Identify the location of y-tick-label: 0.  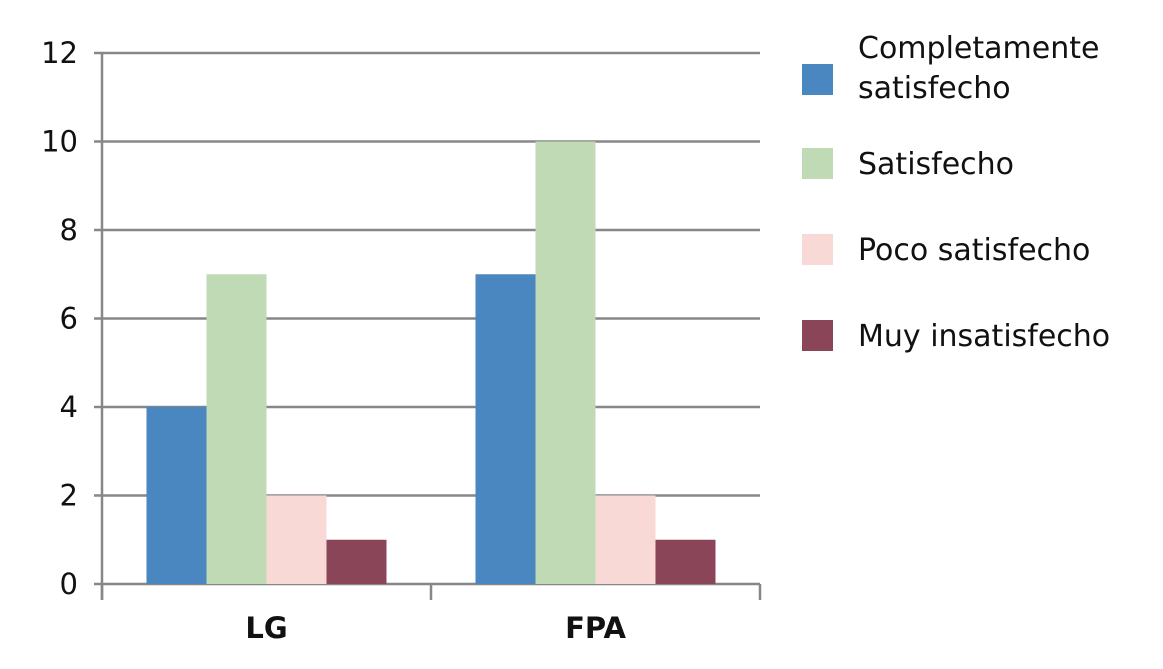
(69, 584).